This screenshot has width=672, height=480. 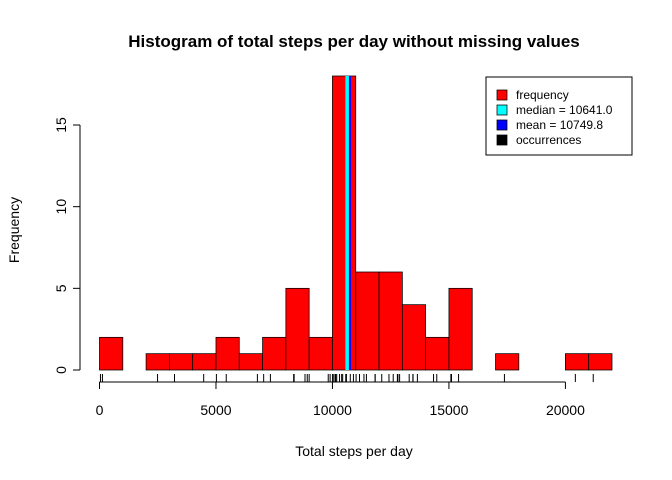 I want to click on x-tick-label: 10000, so click(x=332, y=410).